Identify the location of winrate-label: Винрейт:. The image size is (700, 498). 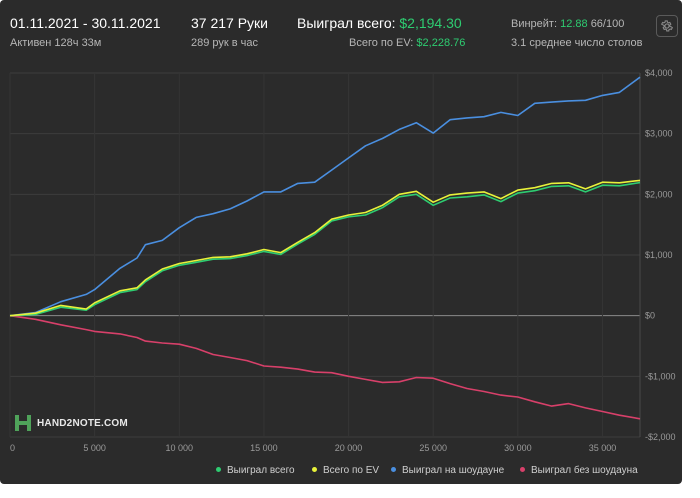
(534, 24).